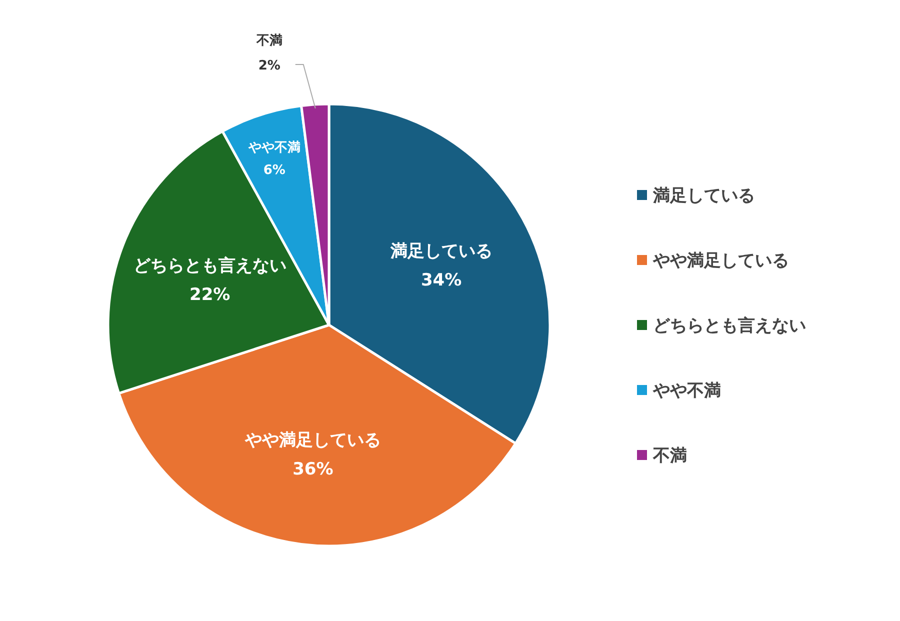 Image resolution: width=900 pixels, height=621 pixels. I want to click on data-label: 22%, so click(209, 294).